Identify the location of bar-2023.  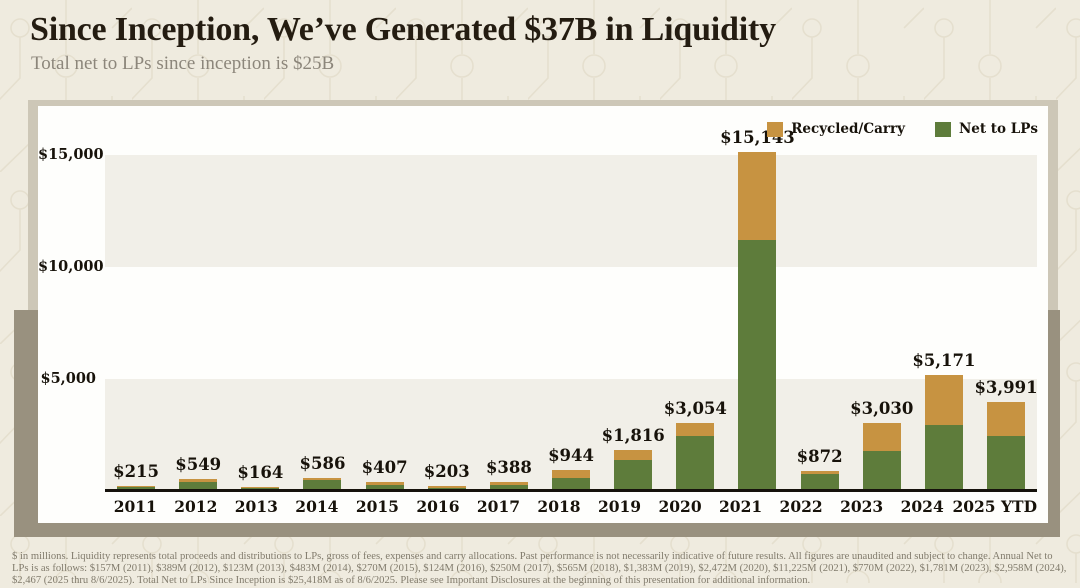
(881, 457).